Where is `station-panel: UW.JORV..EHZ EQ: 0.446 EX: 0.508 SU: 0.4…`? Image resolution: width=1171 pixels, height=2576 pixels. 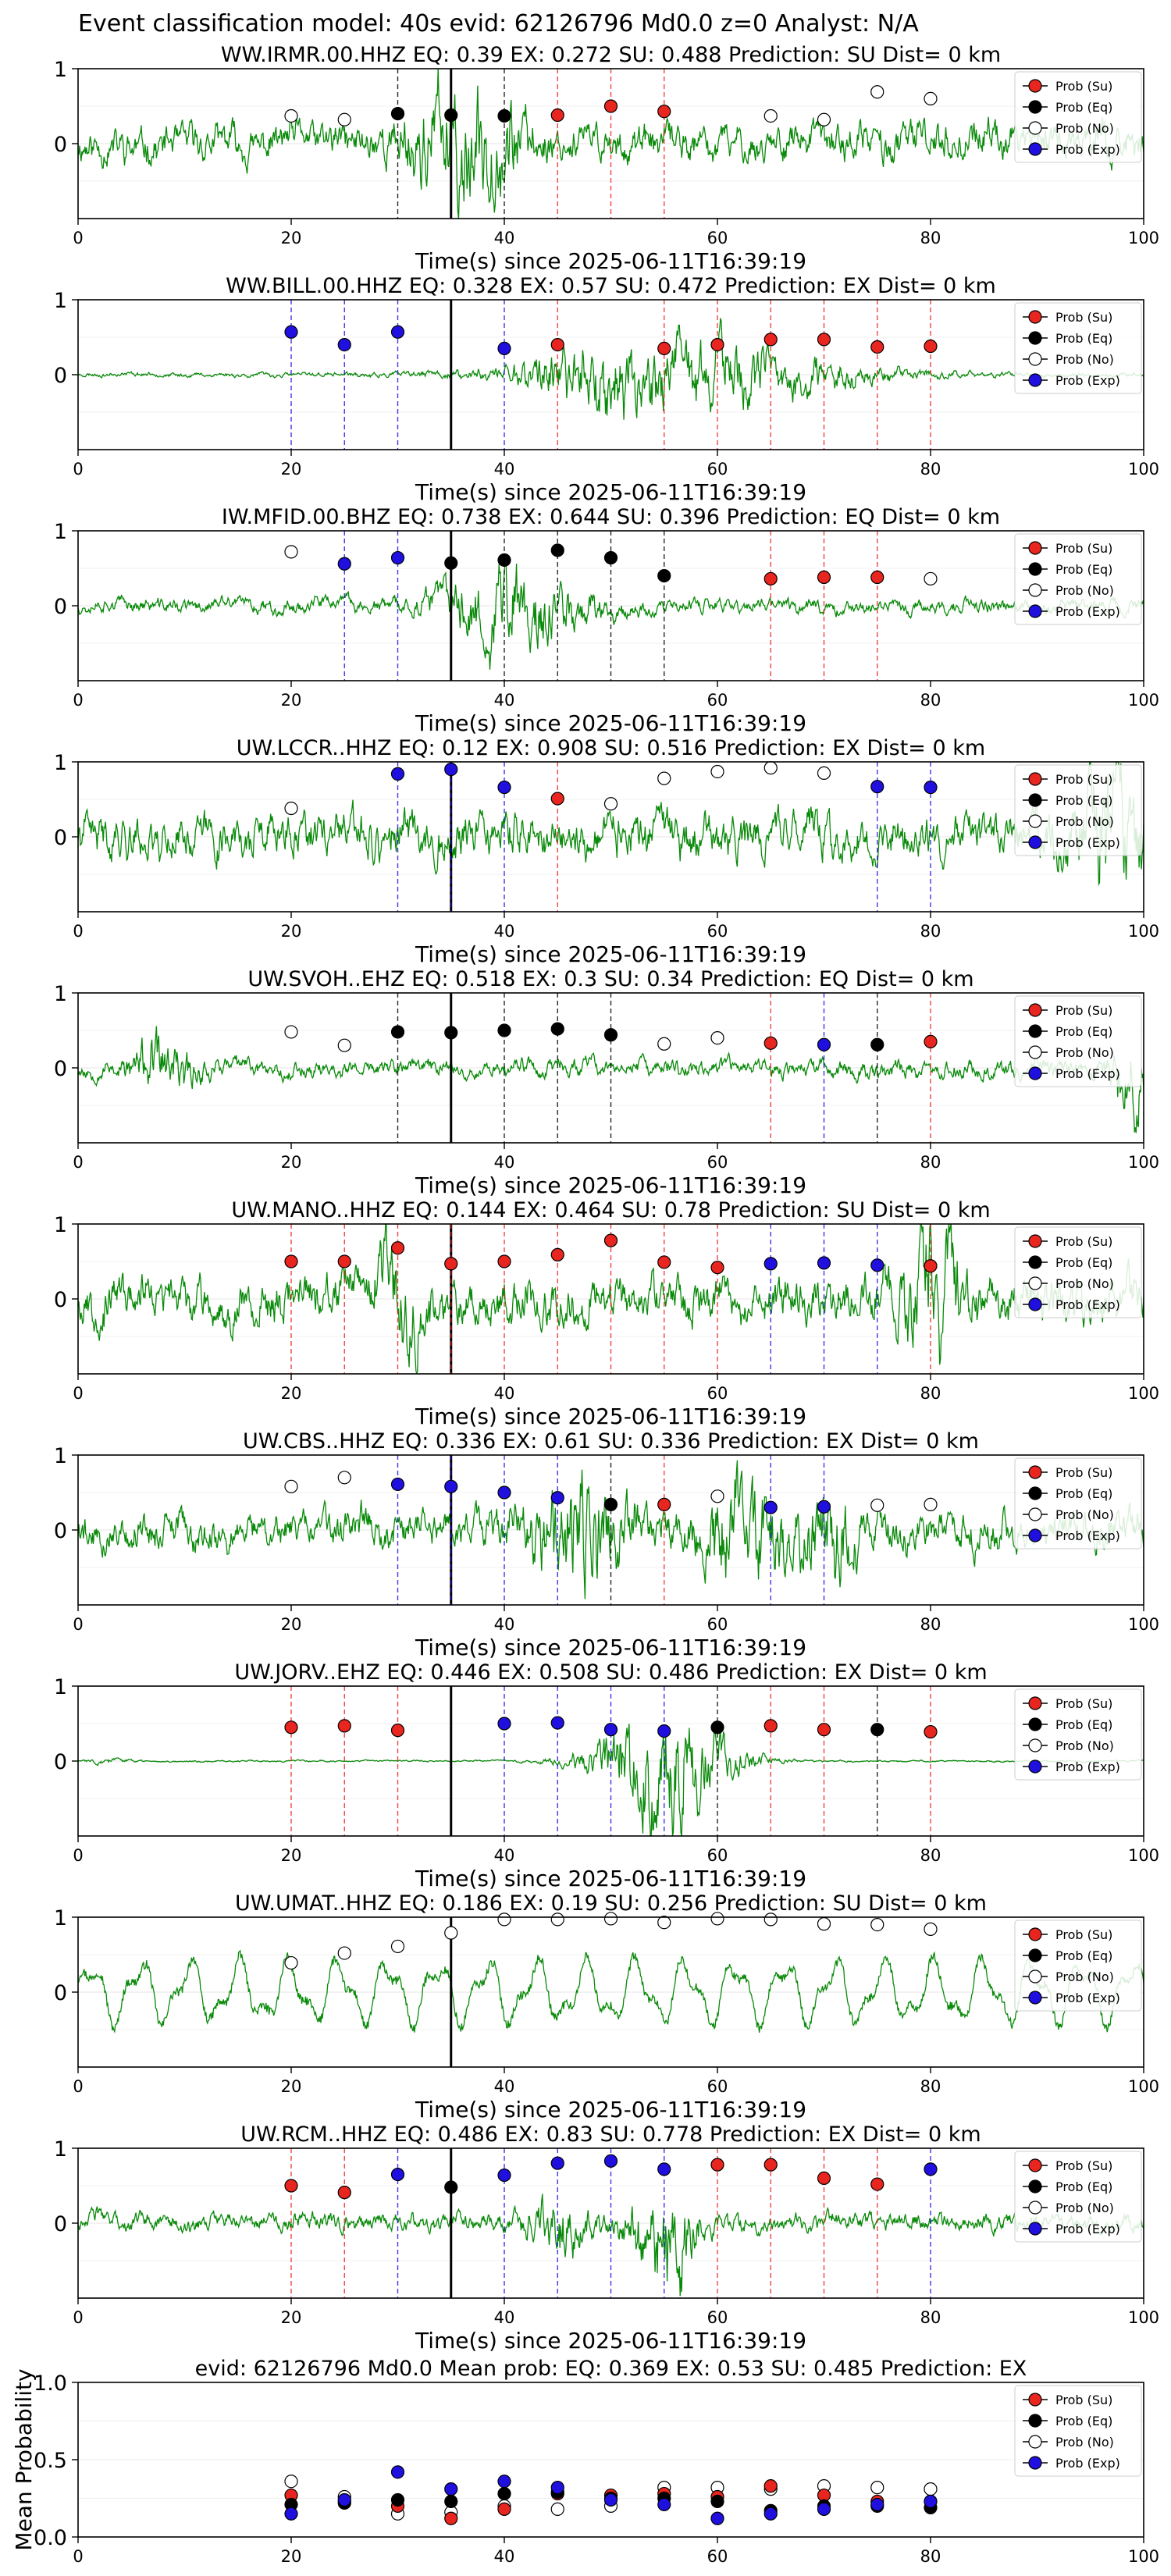 station-panel: UW.JORV..EHZ EQ: 0.446 EX: 0.508 SU: 0.4… is located at coordinates (606, 1776).